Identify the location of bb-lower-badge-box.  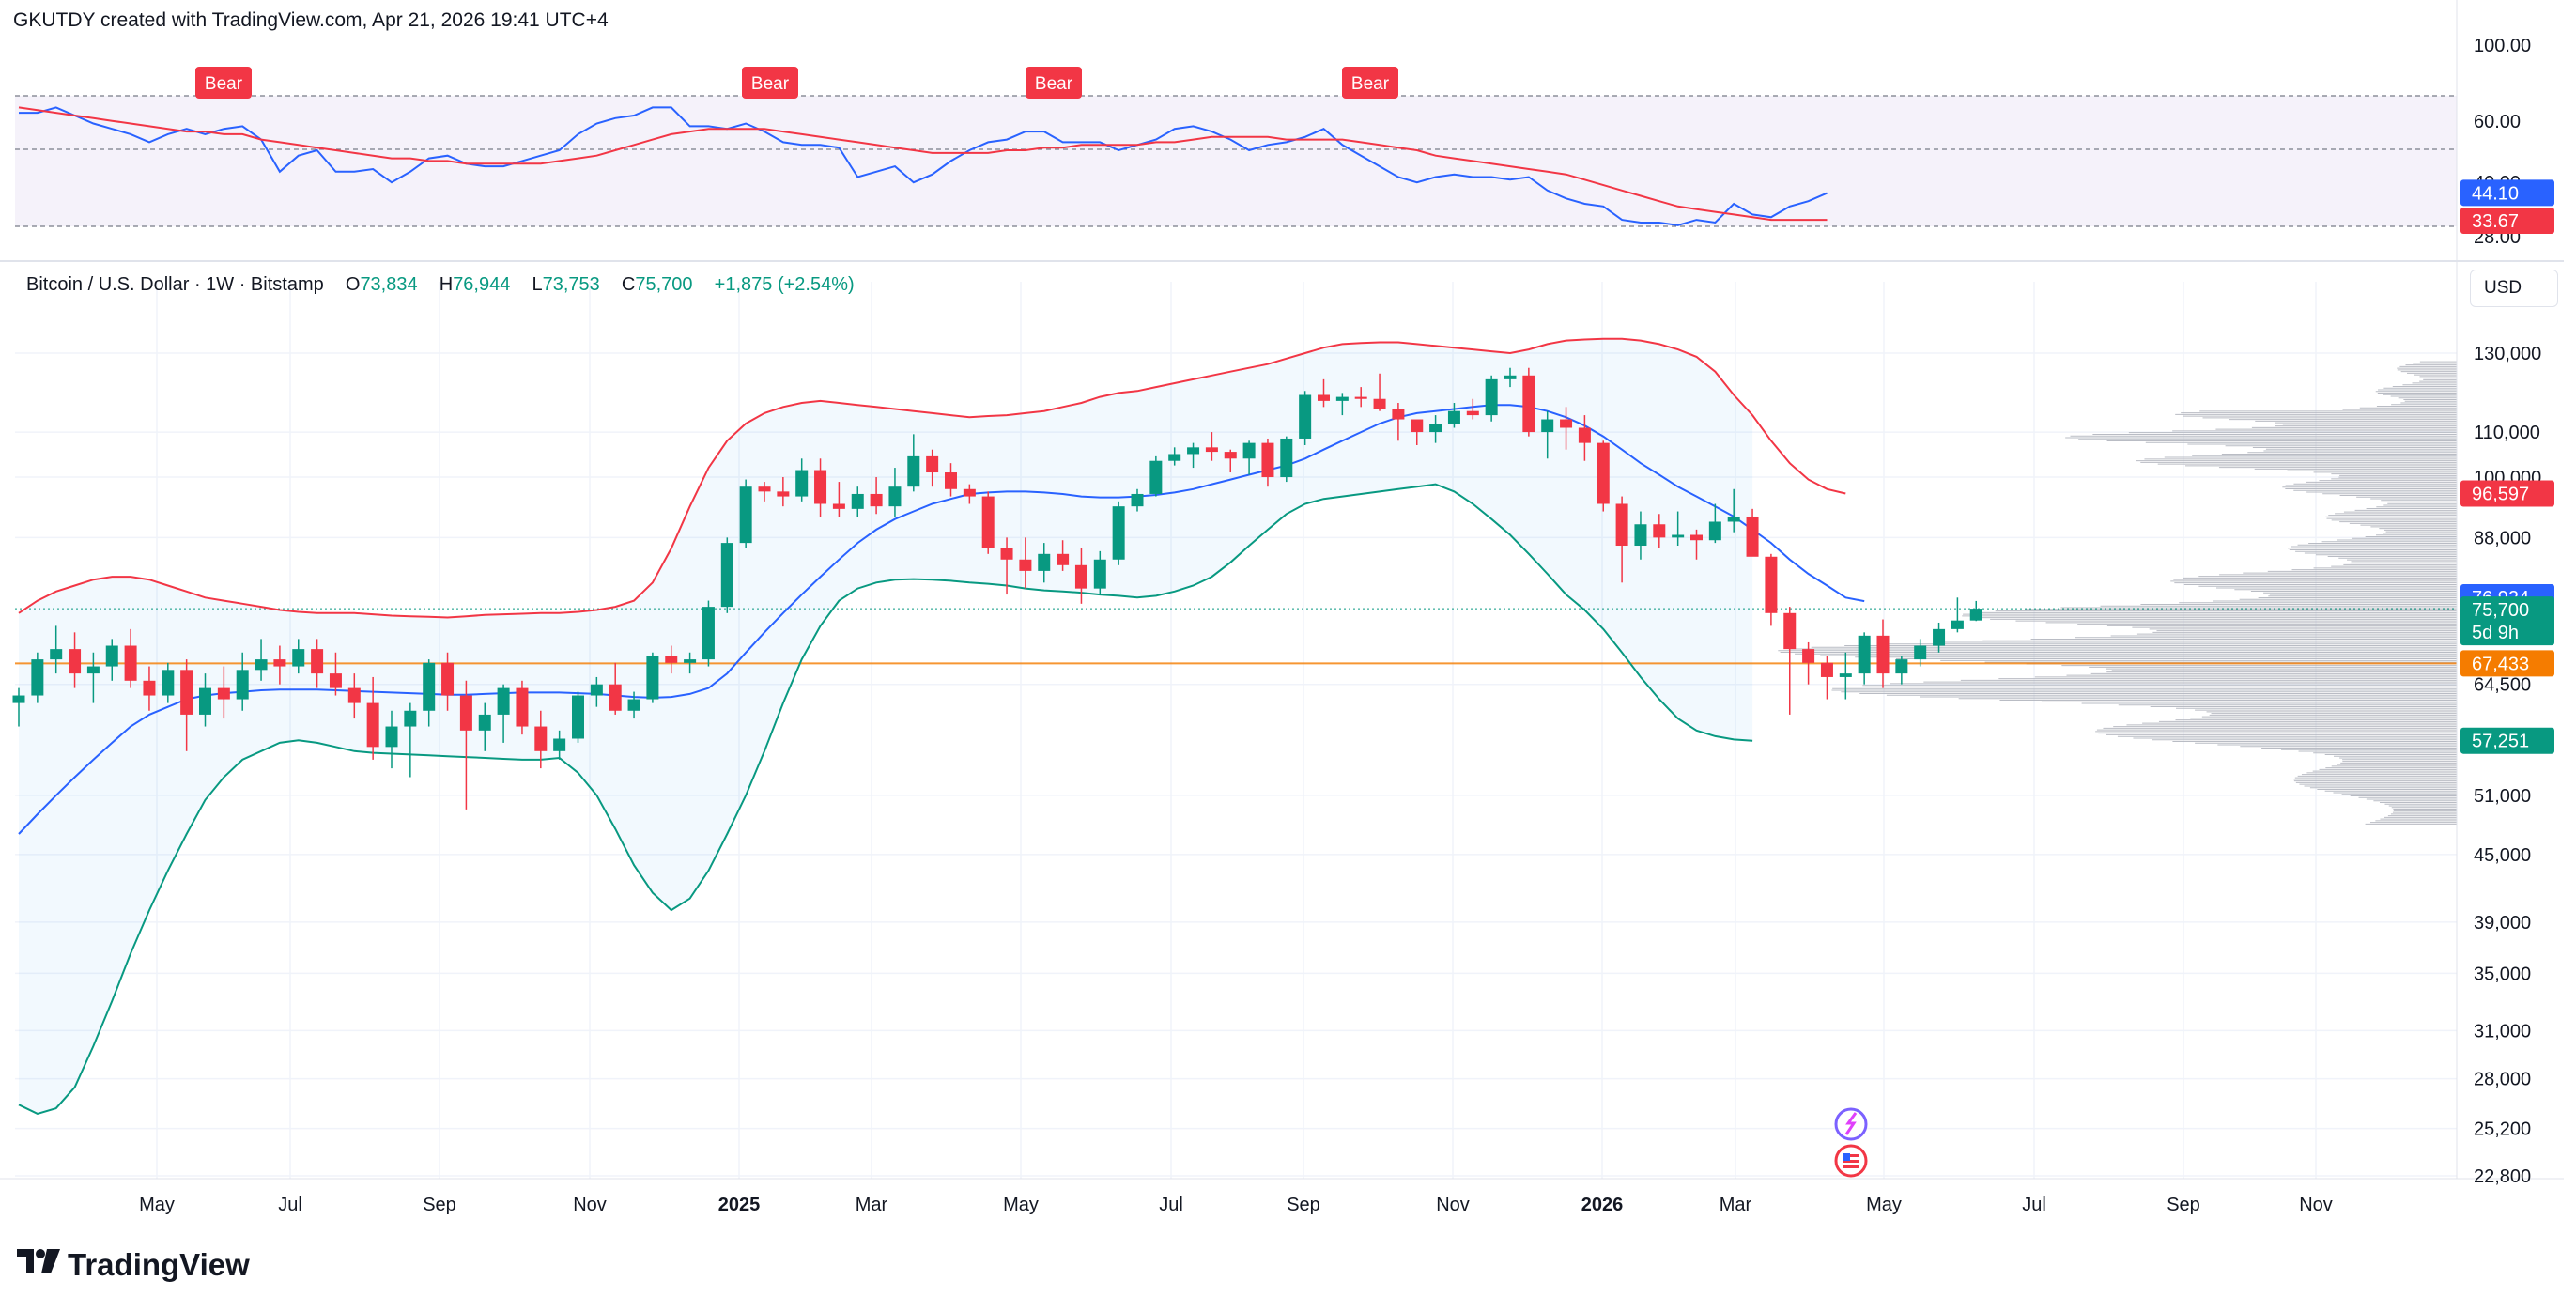
(2507, 740).